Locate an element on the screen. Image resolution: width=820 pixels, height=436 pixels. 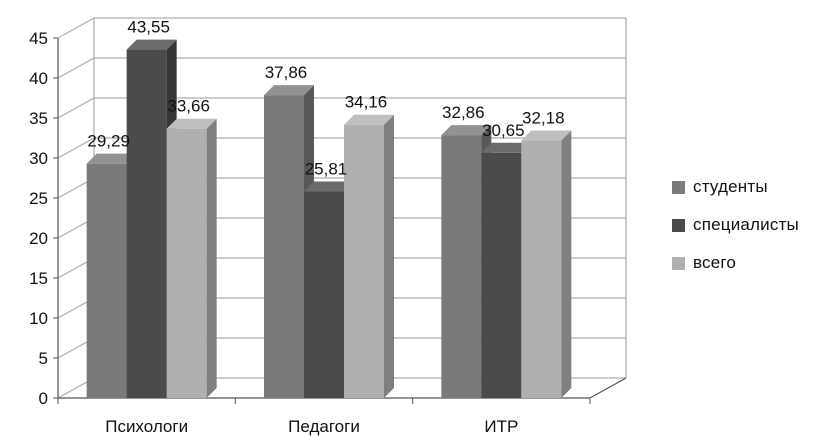
y-tick-label: 30 is located at coordinates (38, 158).